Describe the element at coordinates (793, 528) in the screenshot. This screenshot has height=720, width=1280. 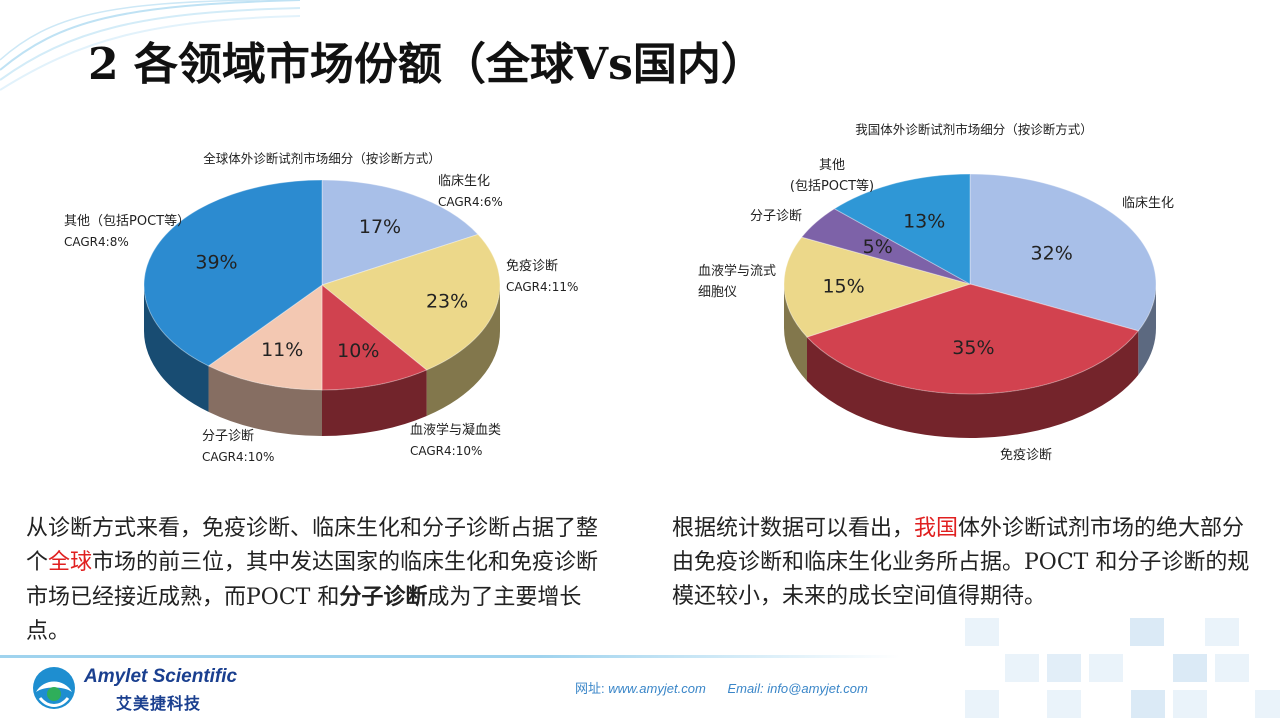
I see `para-right-text-1: 根据统计数据可以看出，` at that location.